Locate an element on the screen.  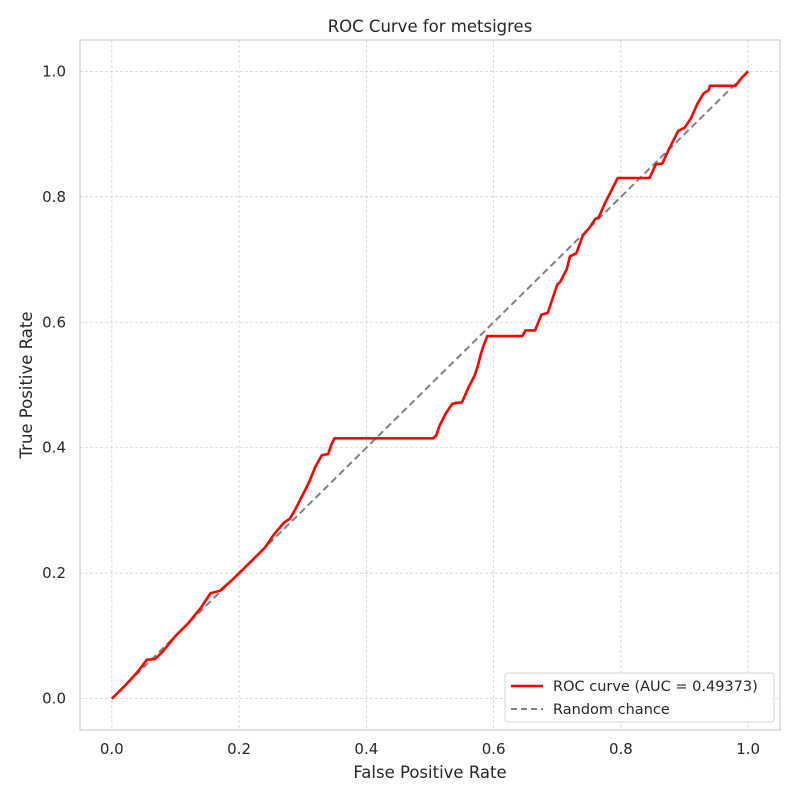
legend-random-label: Random chance is located at coordinates (611, 710).